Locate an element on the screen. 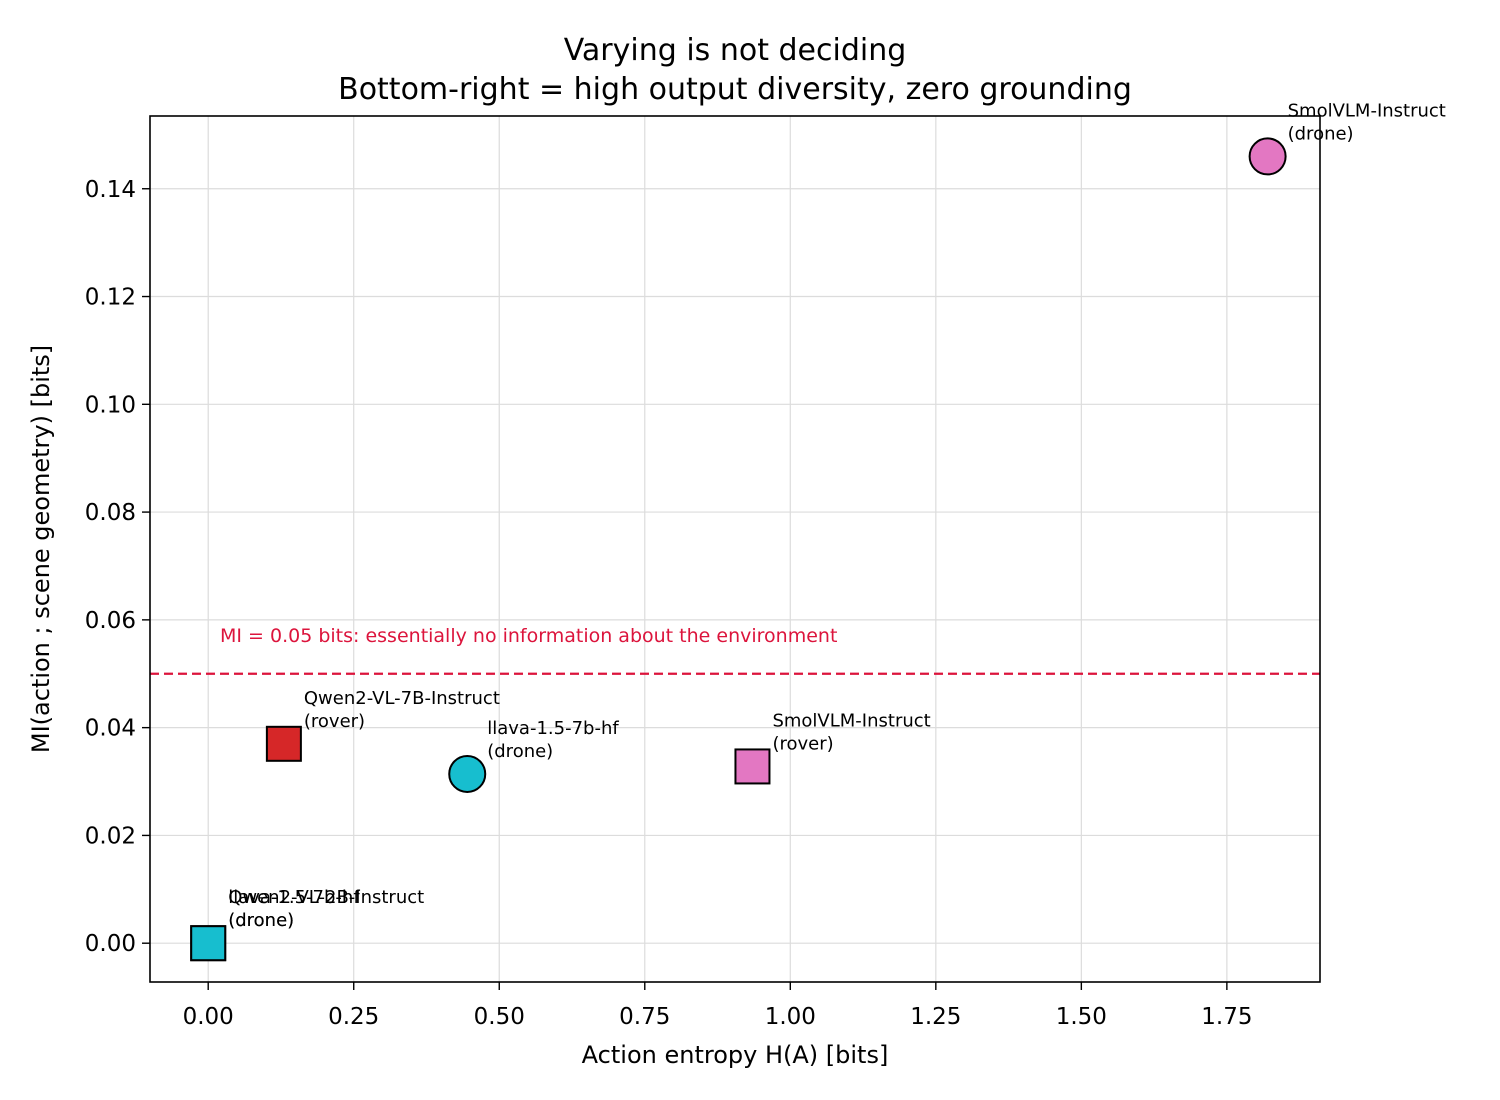  y-axis-label: MI(action ; scene geometry) [bits] is located at coordinates (41, 549).